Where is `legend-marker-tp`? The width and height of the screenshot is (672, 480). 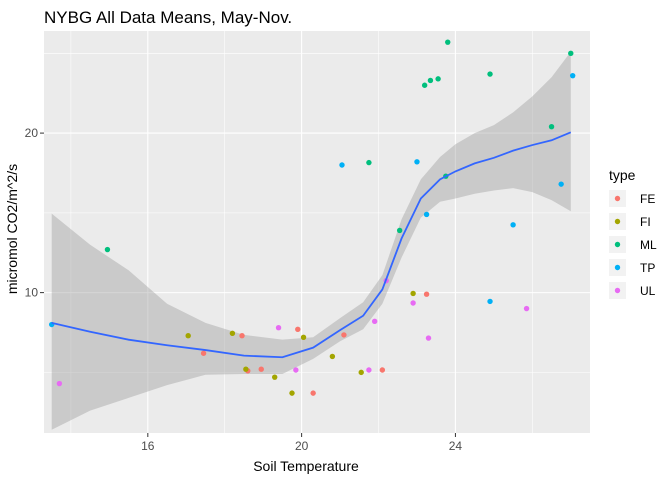 legend-marker-tp is located at coordinates (617, 267).